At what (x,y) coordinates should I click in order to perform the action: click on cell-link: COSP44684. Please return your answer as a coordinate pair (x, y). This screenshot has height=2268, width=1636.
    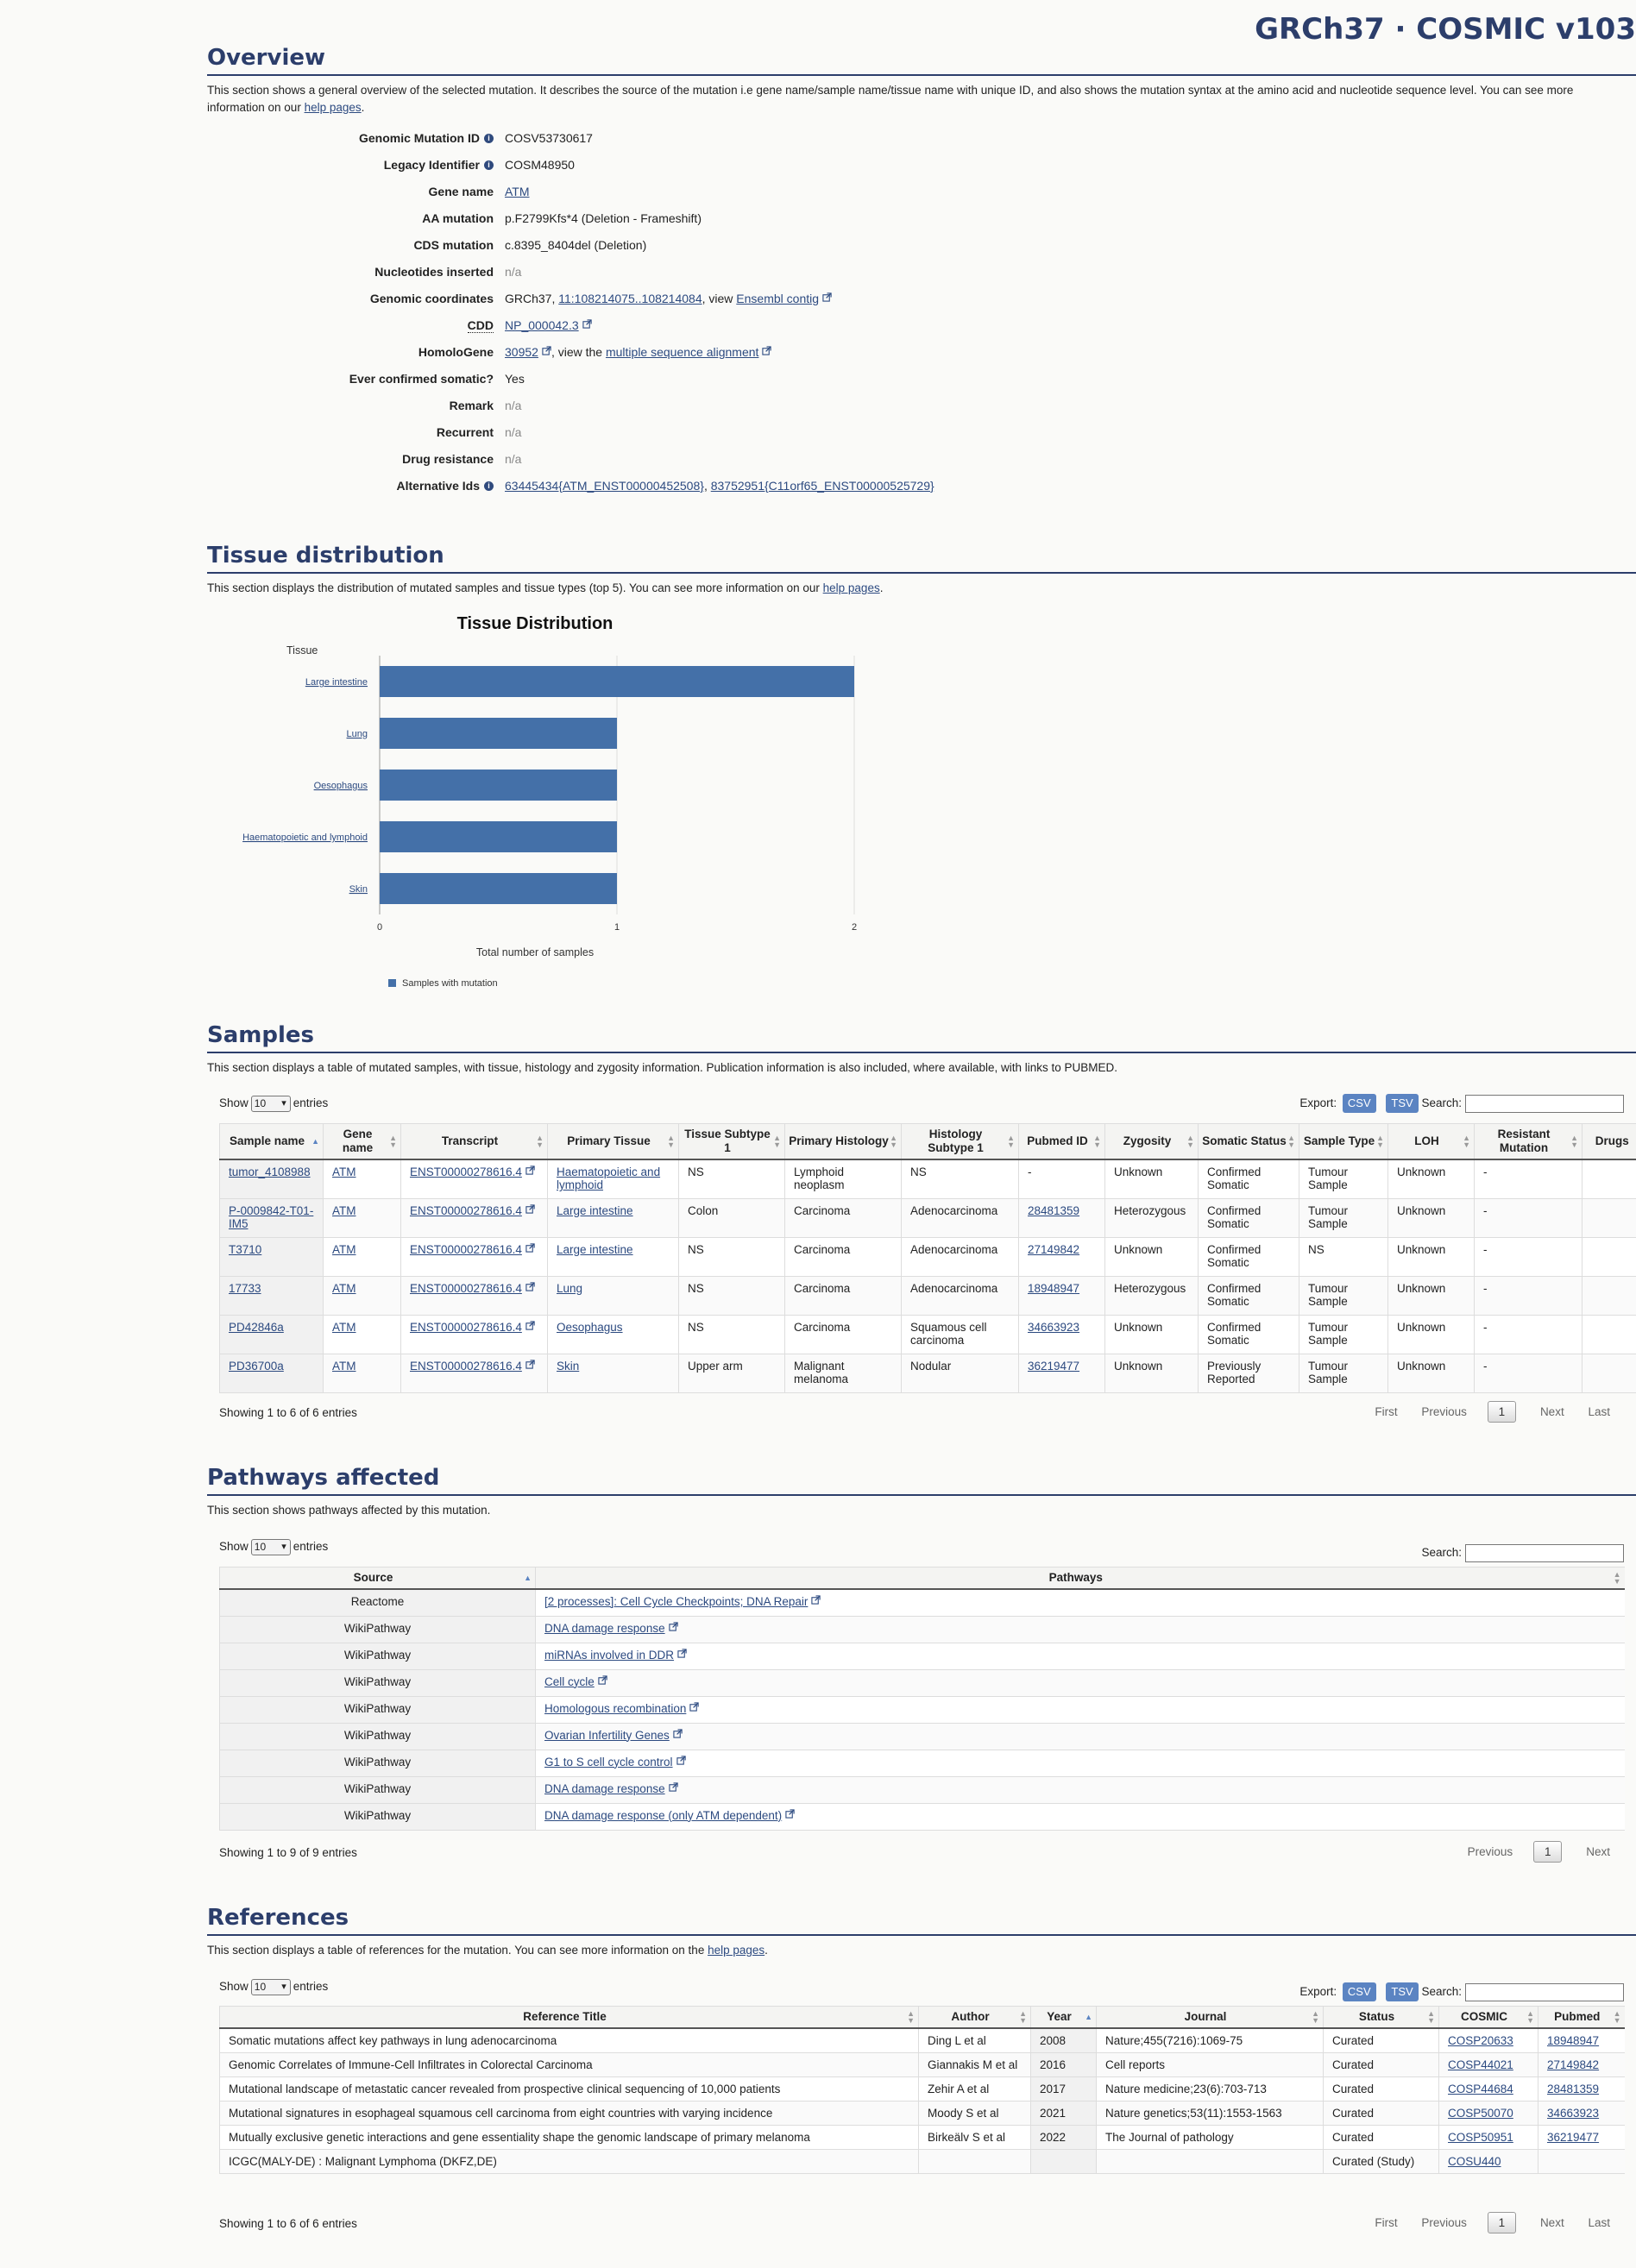
    Looking at the image, I should click on (1480, 2089).